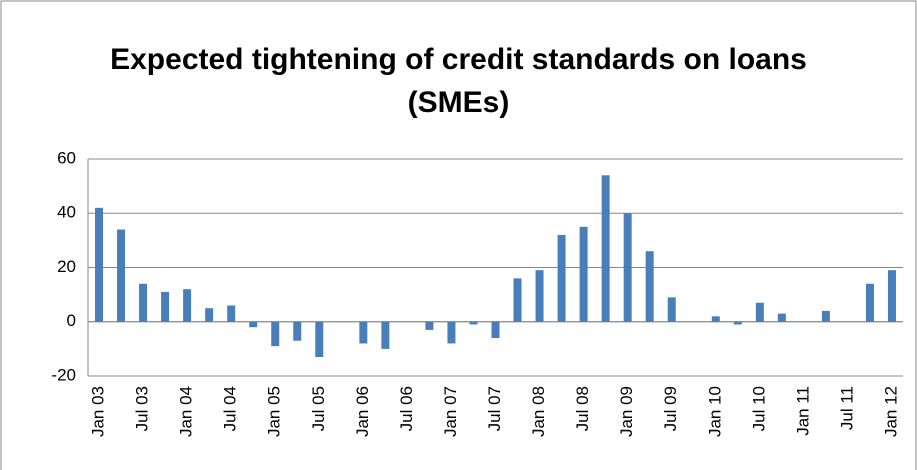  Describe the element at coordinates (714, 411) in the screenshot. I see `x-tick-label: Jan 10` at that location.